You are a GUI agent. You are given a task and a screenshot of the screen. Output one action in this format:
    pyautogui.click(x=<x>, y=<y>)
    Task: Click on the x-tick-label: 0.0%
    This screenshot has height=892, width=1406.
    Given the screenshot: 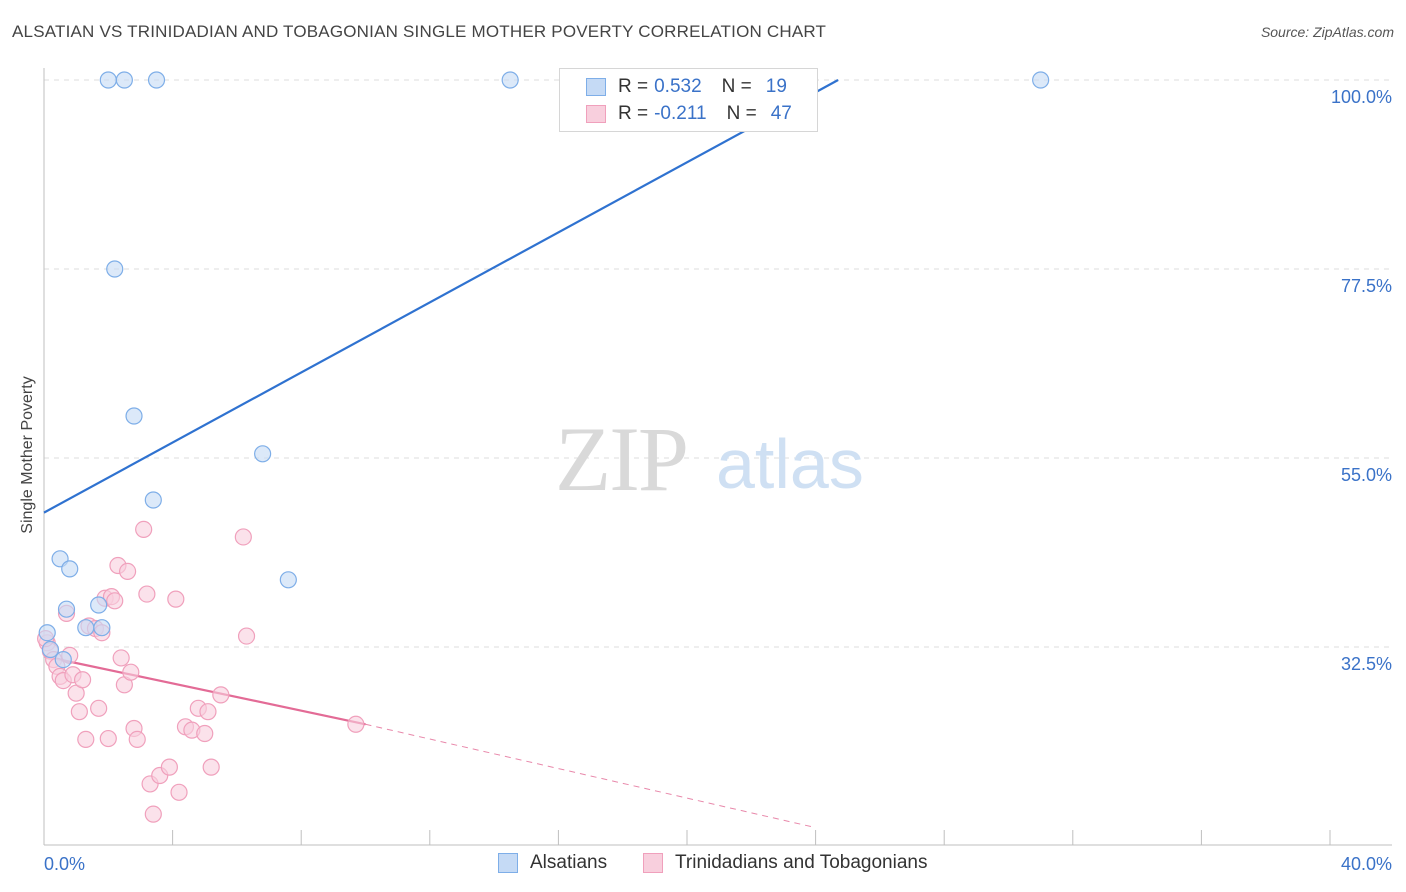 What is the action you would take?
    pyautogui.click(x=64, y=864)
    